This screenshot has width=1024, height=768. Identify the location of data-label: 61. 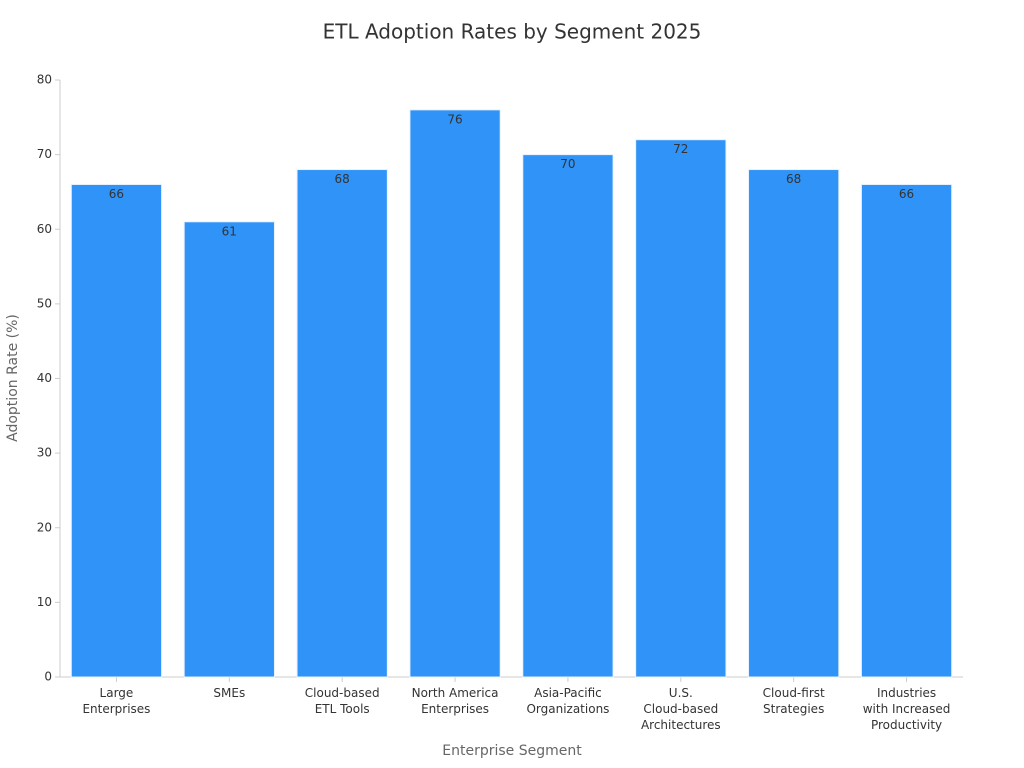
(229, 231).